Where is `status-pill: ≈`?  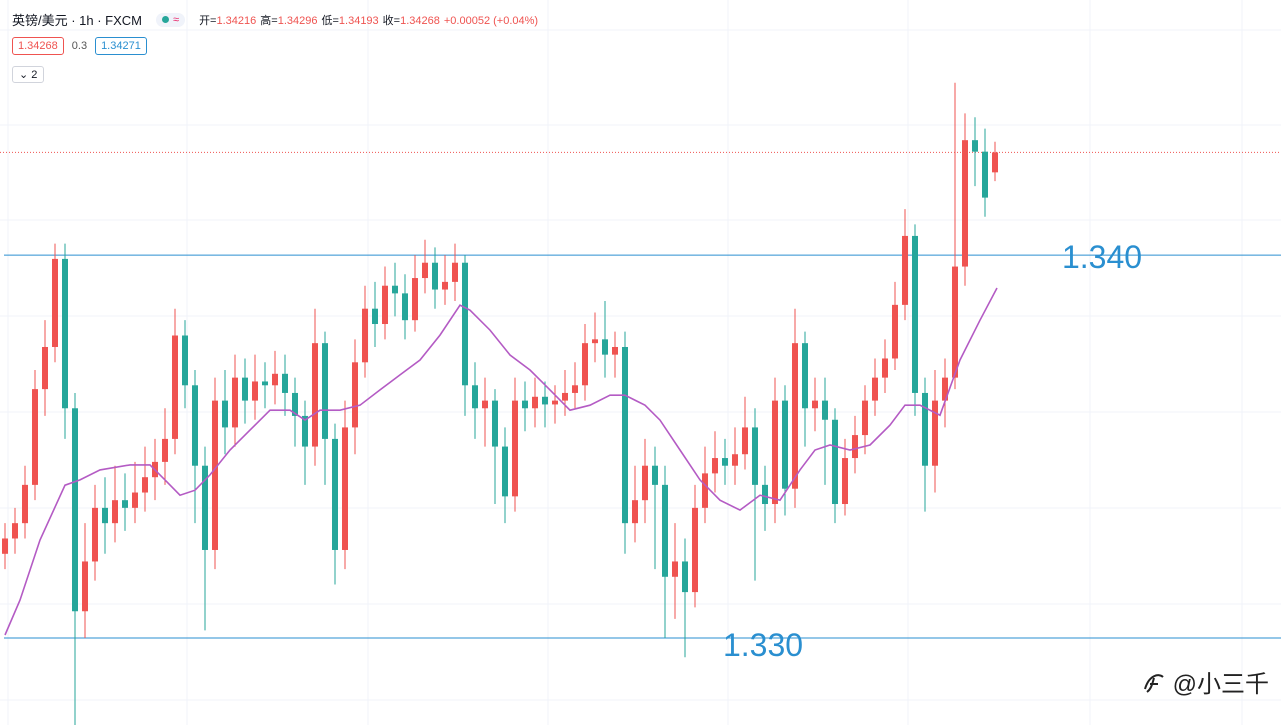 status-pill: ≈ is located at coordinates (171, 19).